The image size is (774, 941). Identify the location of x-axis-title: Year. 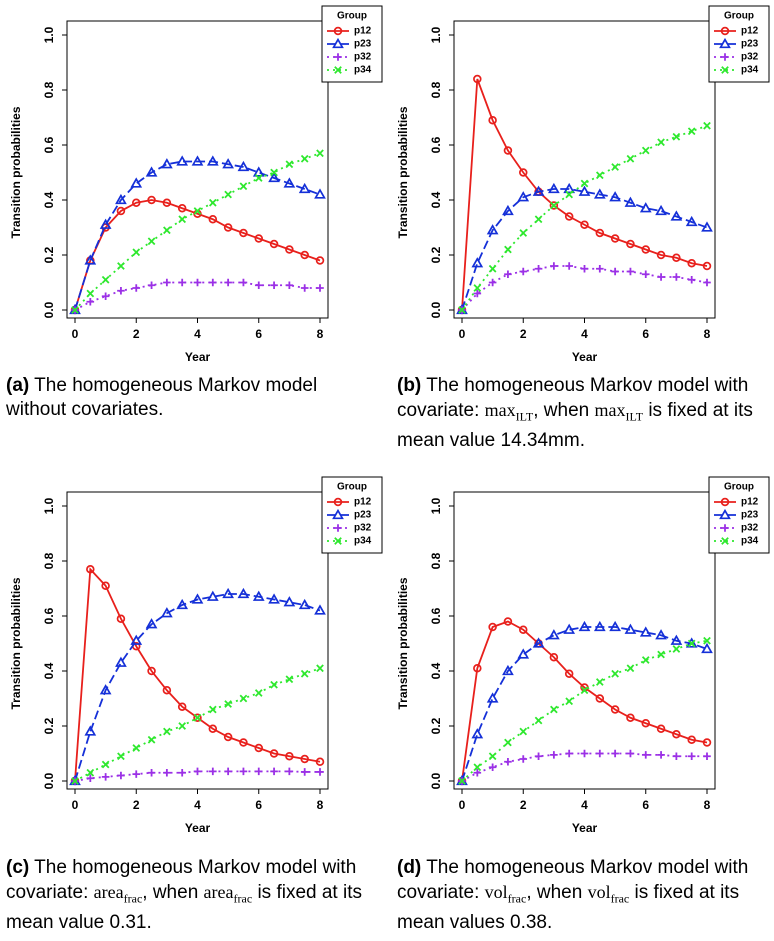
(585, 357).